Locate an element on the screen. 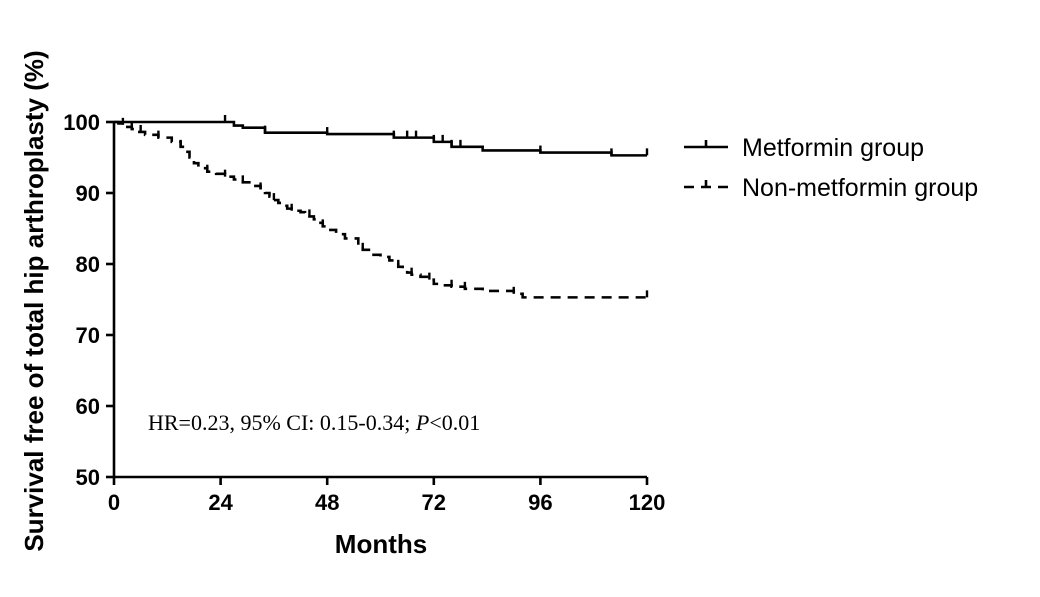 This screenshot has width=1040, height=597. legend-label-non-metformin: Non-metformin group is located at coordinates (860, 188).